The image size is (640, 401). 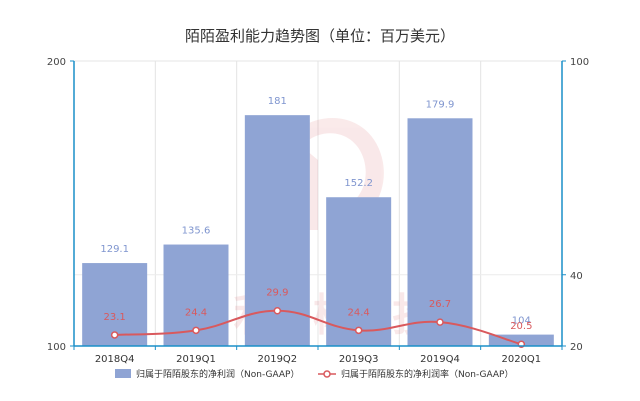 I want to click on bar-2019Q3, so click(x=359, y=271).